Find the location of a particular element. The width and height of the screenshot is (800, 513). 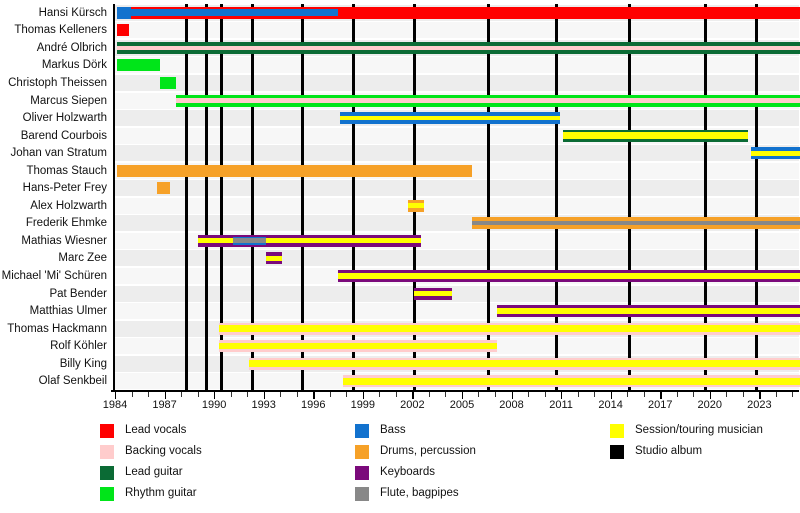

member-name-label: Oliver Holzwarth is located at coordinates (64, 118).